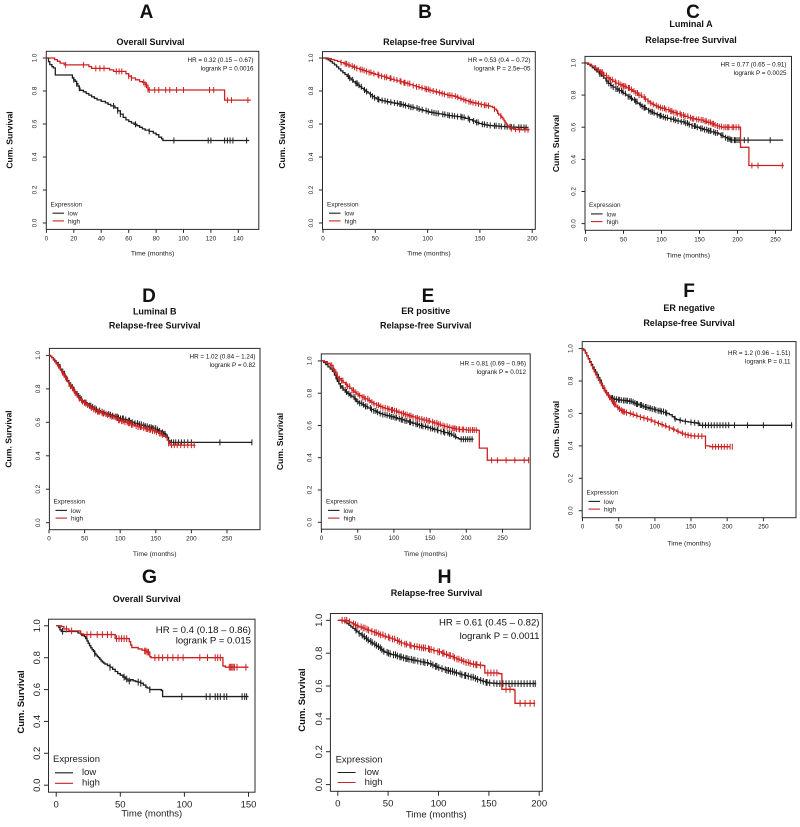 This screenshot has width=800, height=827. I want to click on svg-text: logrank P = 0.82, so click(233, 365).